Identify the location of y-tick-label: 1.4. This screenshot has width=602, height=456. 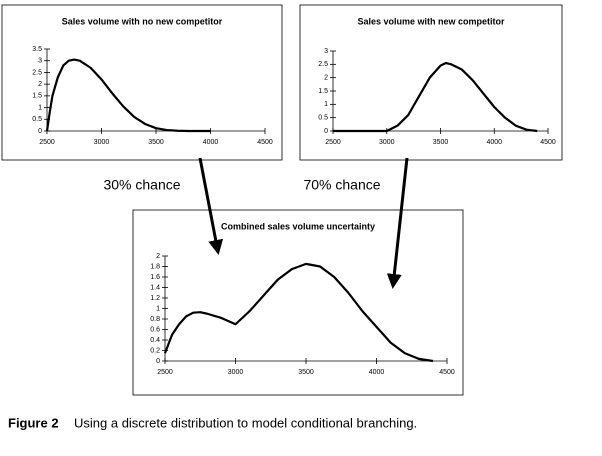
(155, 287).